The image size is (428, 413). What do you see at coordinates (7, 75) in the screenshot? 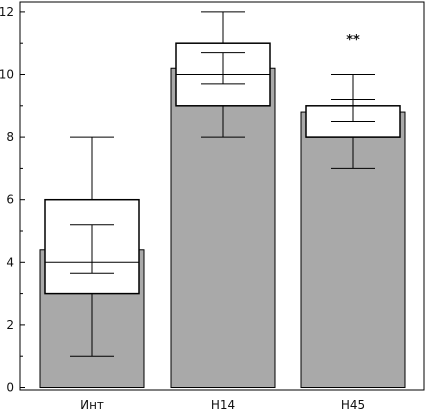
I see `y-tick-label: 10` at bounding box center [7, 75].